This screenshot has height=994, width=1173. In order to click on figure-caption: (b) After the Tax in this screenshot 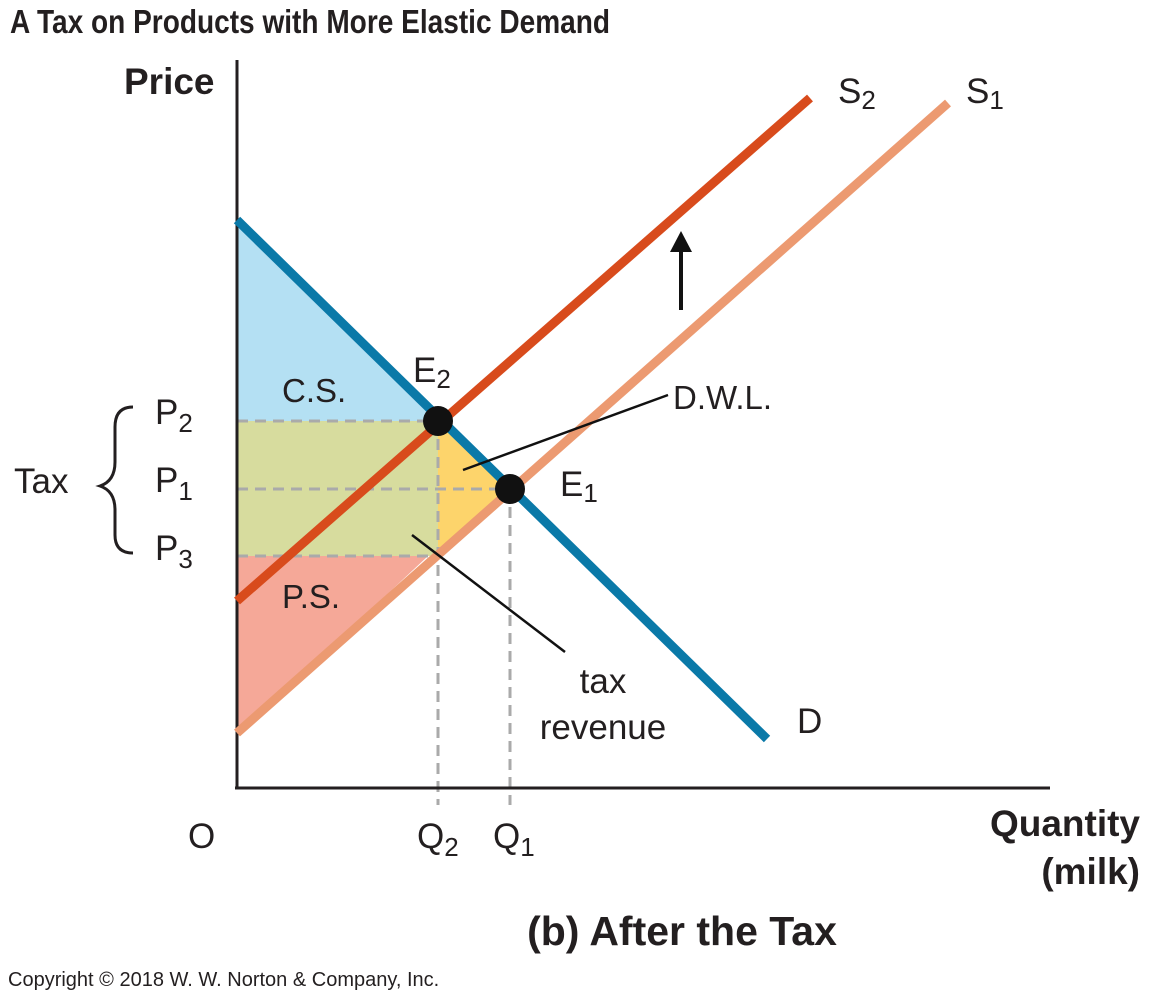, I will do `click(682, 931)`.